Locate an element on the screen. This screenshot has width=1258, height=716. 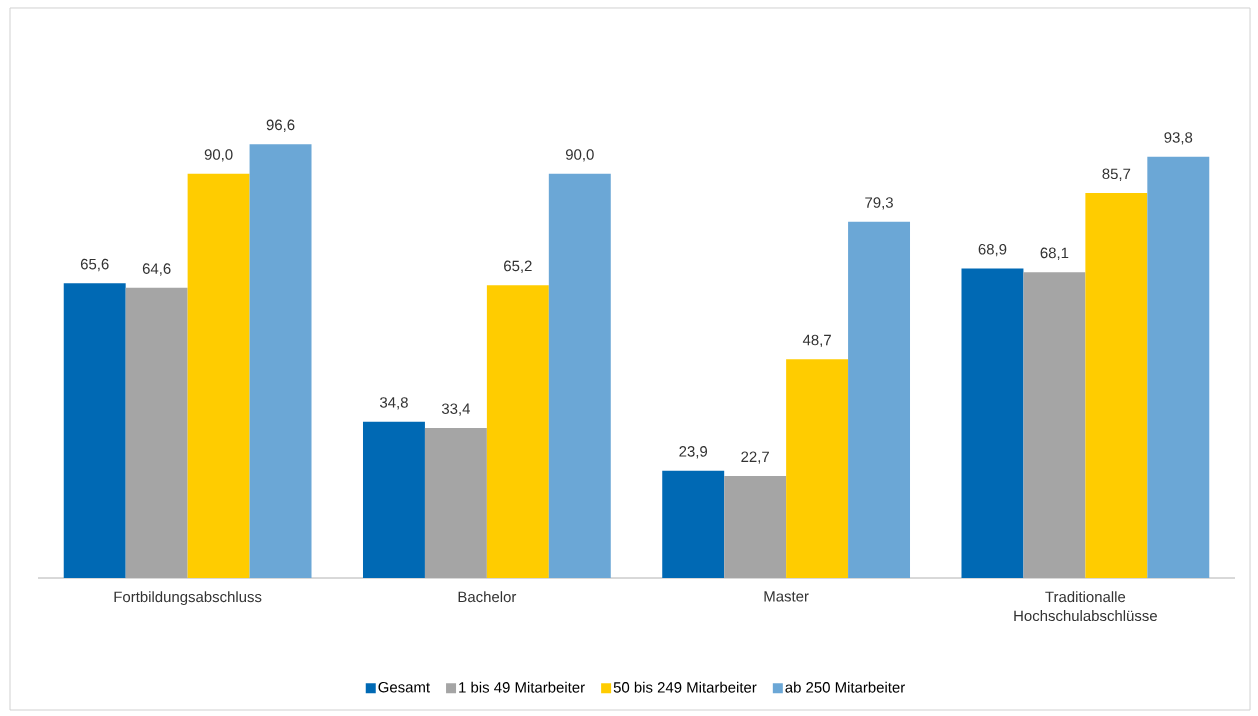
x-tick-label: Fortbildungsabschluss is located at coordinates (188, 598).